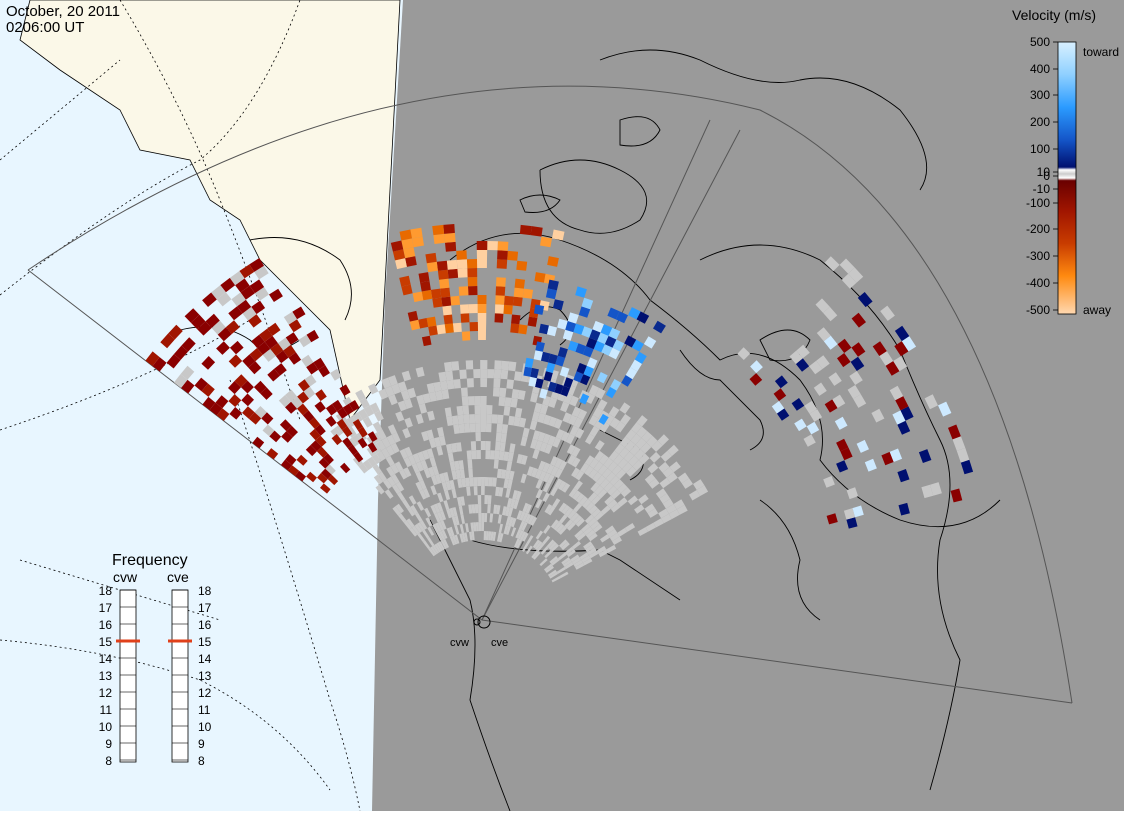  Describe the element at coordinates (1040, 149) in the screenshot. I see `colorbar-tick-label: 100` at that location.